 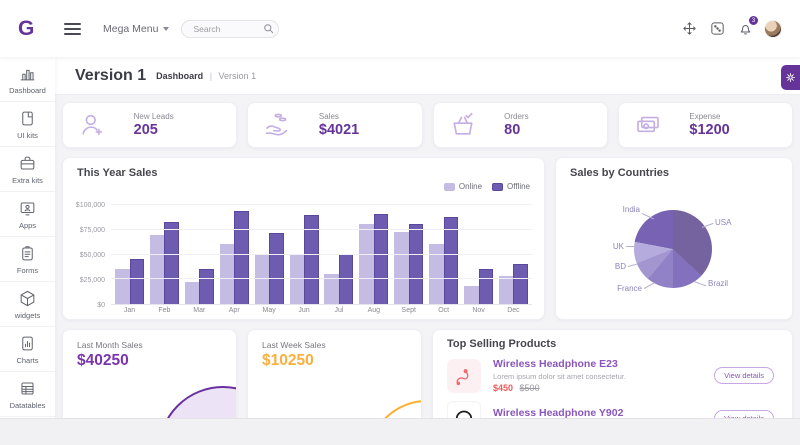 What do you see at coordinates (516, 116) in the screenshot?
I see `stat-label: Orders` at bounding box center [516, 116].